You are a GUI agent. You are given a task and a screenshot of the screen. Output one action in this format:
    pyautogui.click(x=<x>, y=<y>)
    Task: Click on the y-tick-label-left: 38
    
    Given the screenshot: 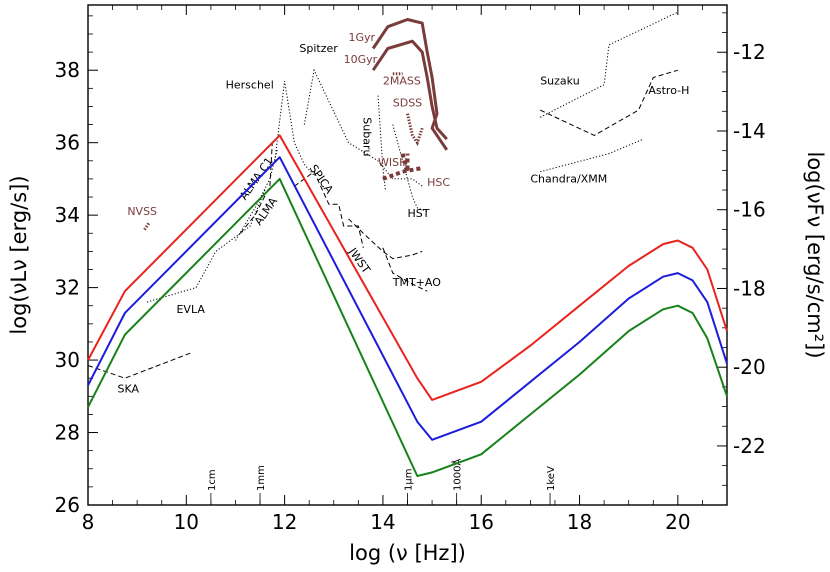 What is the action you would take?
    pyautogui.click(x=67, y=70)
    